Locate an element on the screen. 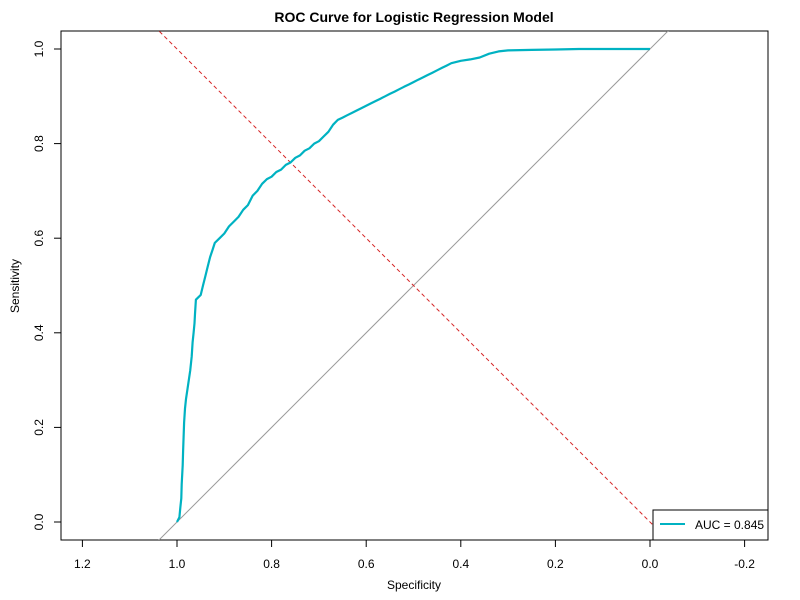 The width and height of the screenshot is (800, 600). legend: AUC = 0.845 is located at coordinates (710, 525).